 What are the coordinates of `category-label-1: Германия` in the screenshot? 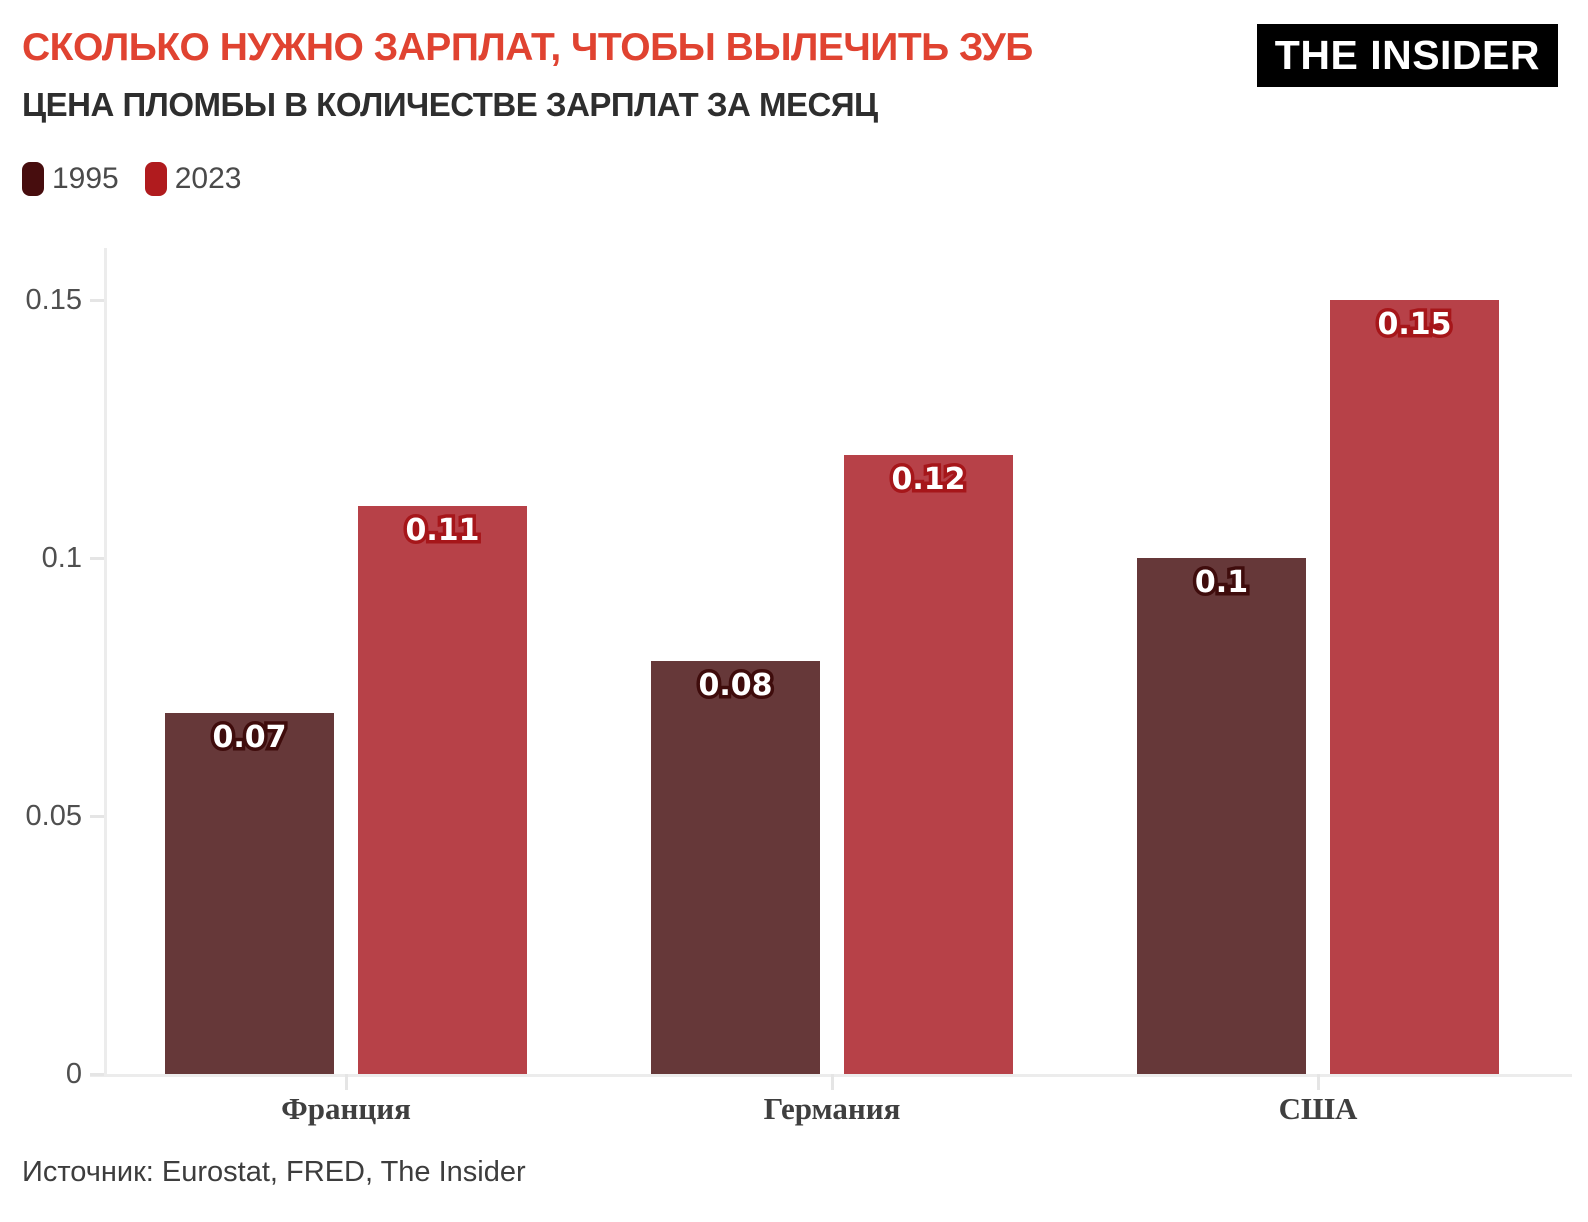 It's located at (832, 1108).